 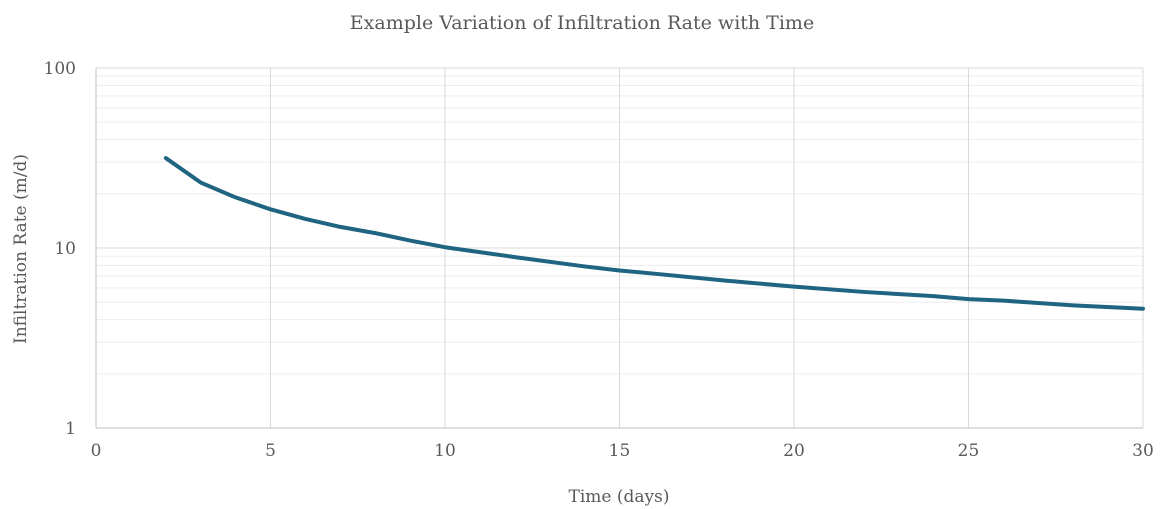 What do you see at coordinates (270, 451) in the screenshot?
I see `x-tick-label: 5` at bounding box center [270, 451].